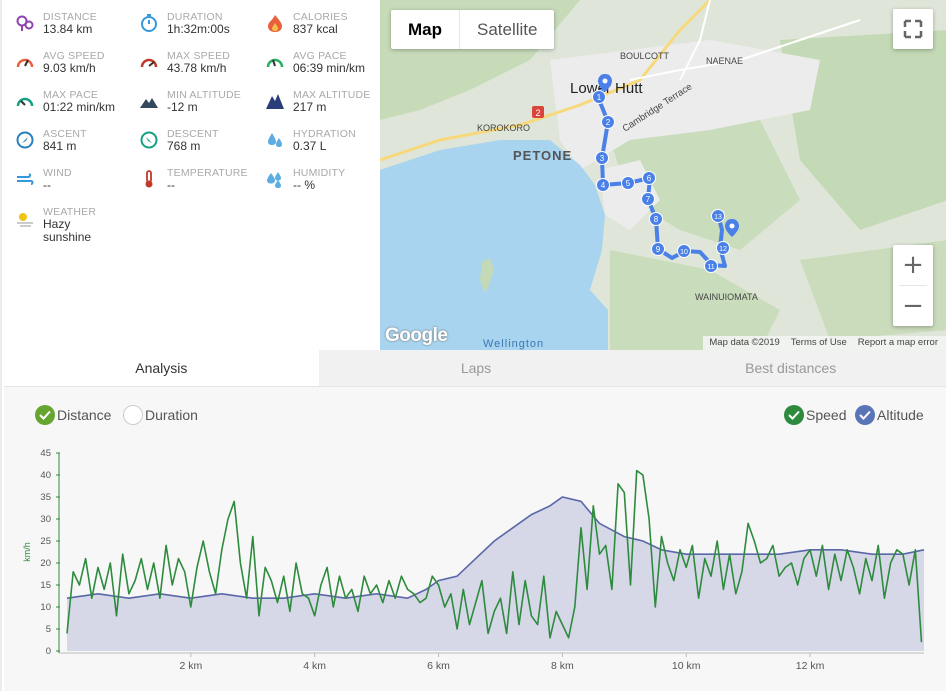 The height and width of the screenshot is (691, 946). What do you see at coordinates (195, 17) in the screenshot?
I see `stat-label: DURATION` at bounding box center [195, 17].